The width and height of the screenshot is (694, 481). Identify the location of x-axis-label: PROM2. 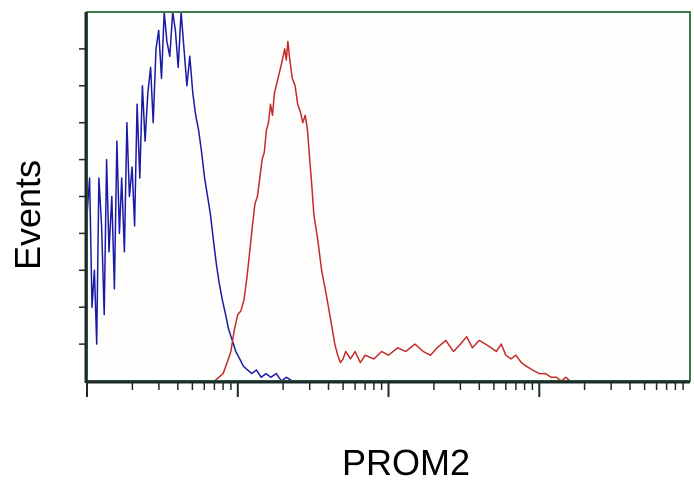
(406, 461).